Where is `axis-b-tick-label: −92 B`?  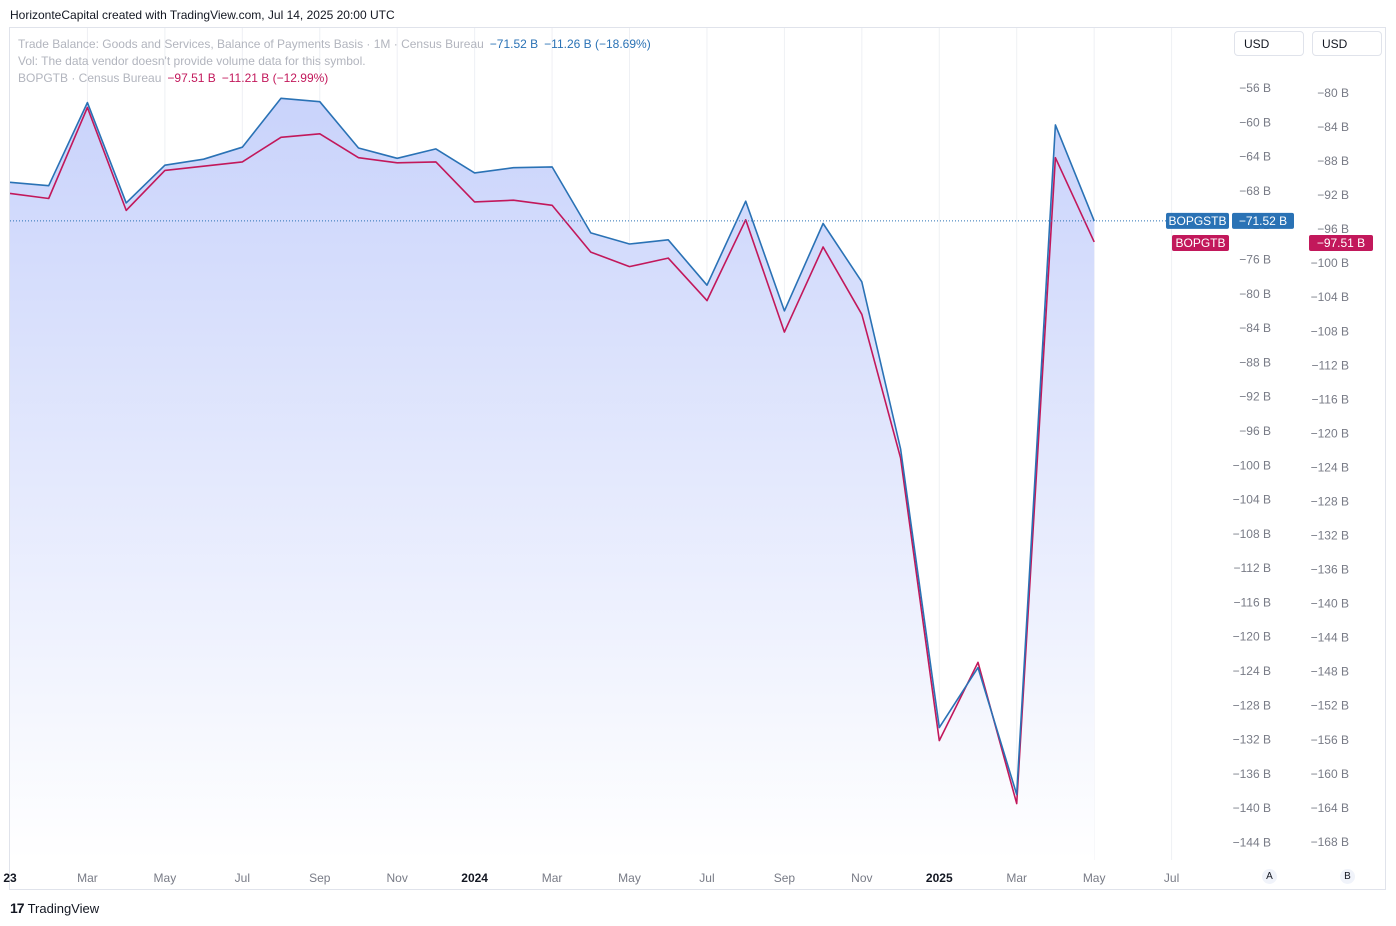
axis-b-tick-label: −92 B is located at coordinates (1333, 195).